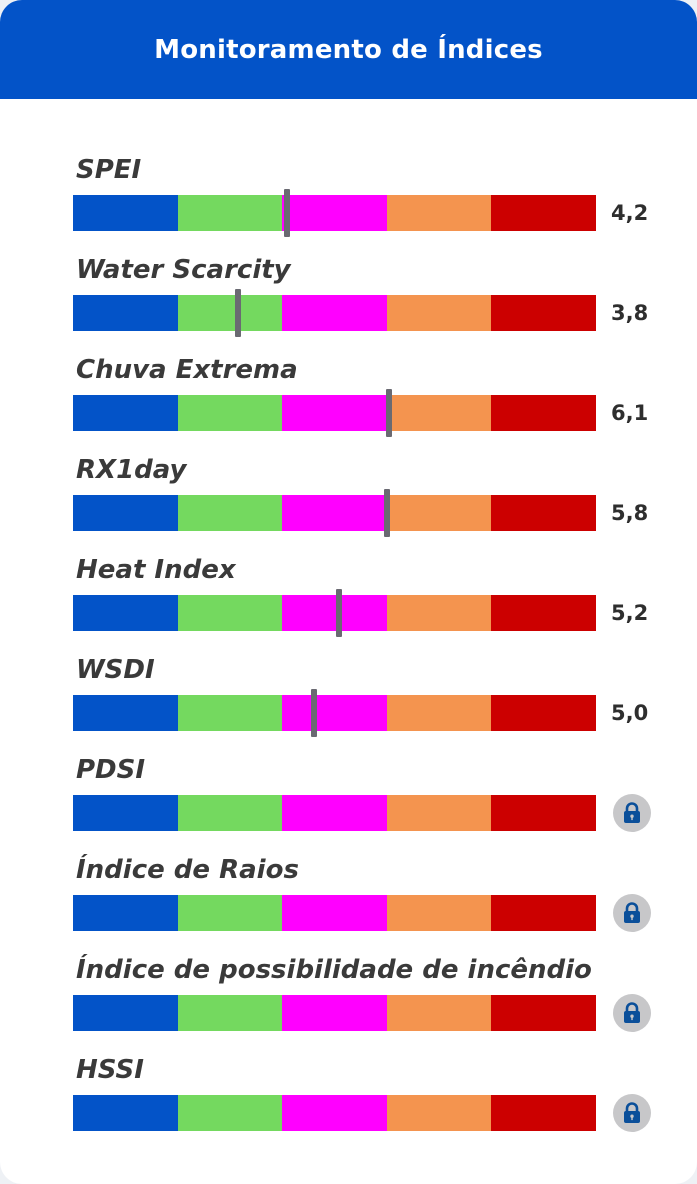 This screenshot has height=1184, width=697. Describe the element at coordinates (187, 370) in the screenshot. I see `index-label: Chuva Extrema` at that location.